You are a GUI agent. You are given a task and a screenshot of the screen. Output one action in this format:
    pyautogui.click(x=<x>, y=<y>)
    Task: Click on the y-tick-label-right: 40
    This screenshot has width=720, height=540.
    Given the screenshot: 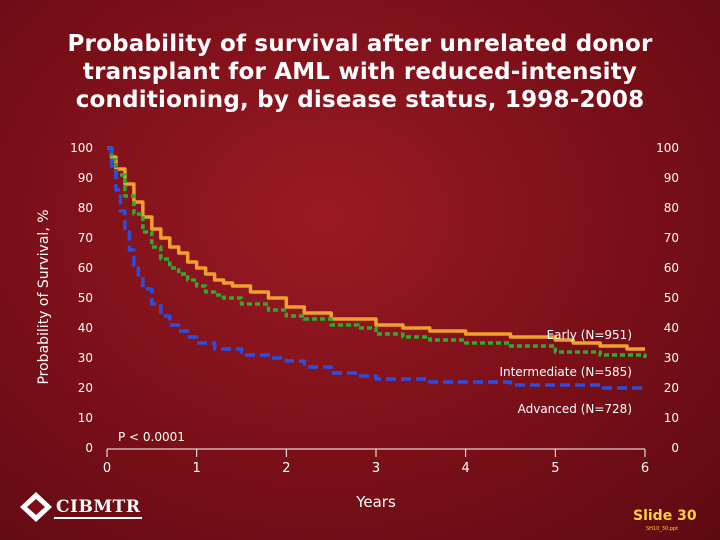 What is the action you would take?
    pyautogui.click(x=671, y=328)
    